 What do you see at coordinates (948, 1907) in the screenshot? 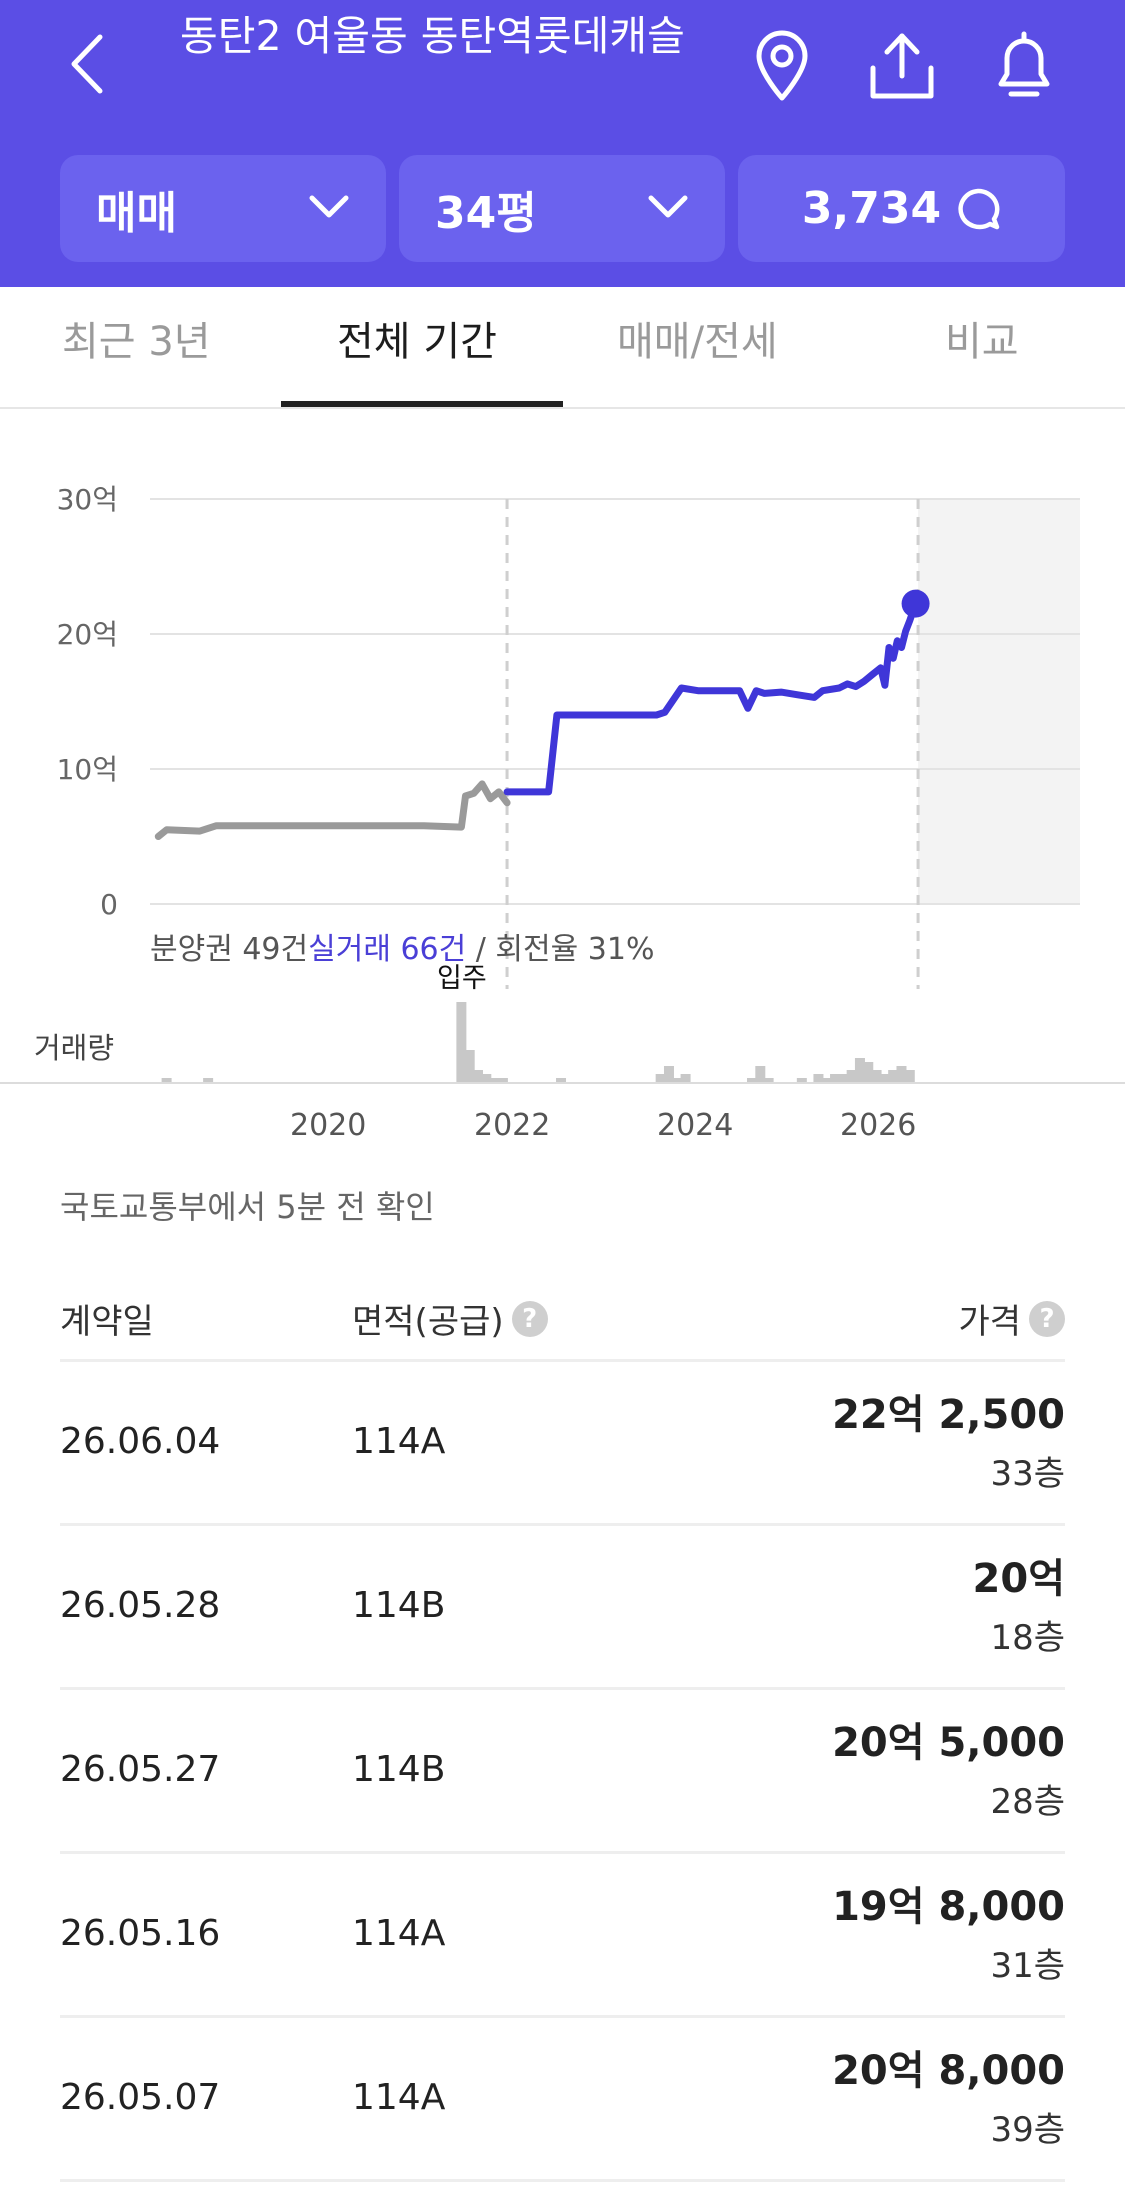
I see `trade-price: 19억 8,000` at bounding box center [948, 1907].